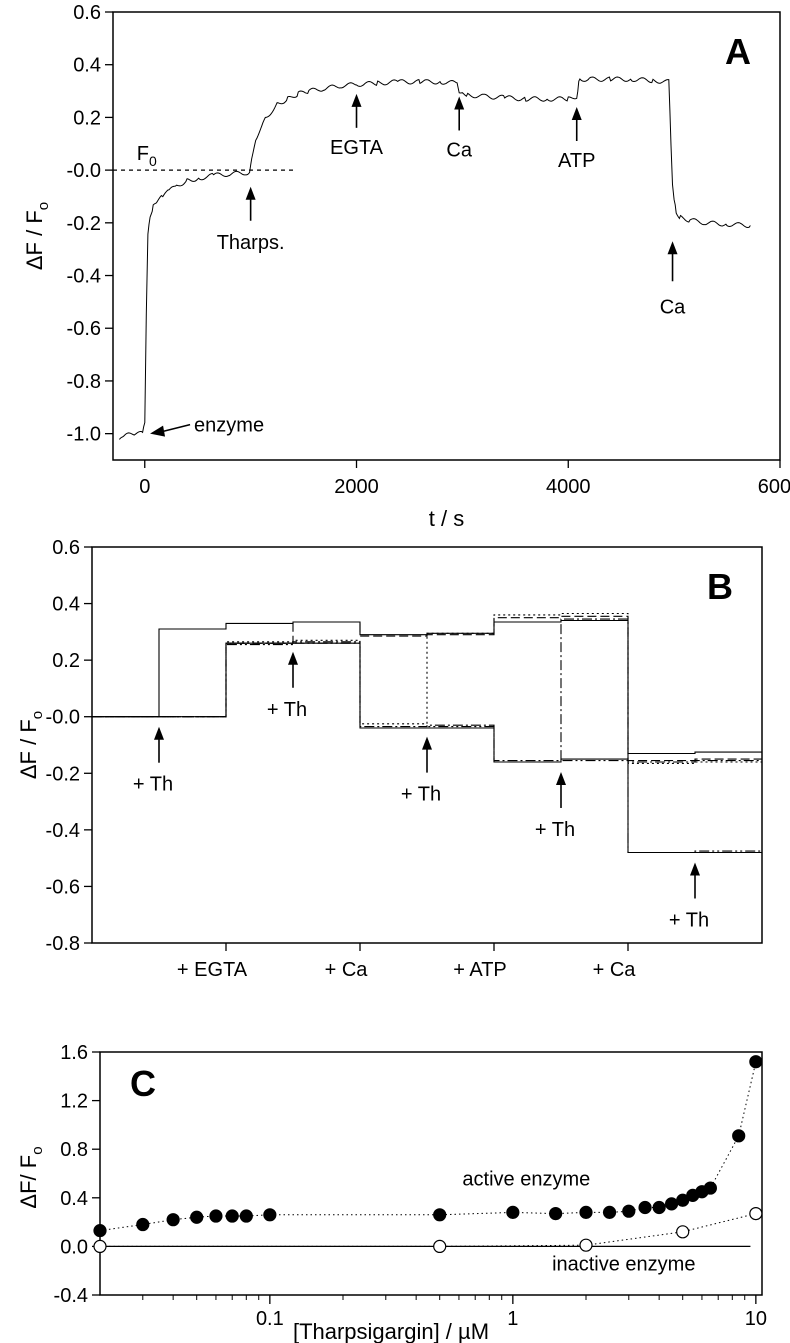 The height and width of the screenshot is (1343, 790). Describe the element at coordinates (695, 869) in the screenshot. I see `annotation-th-5-arrow-head` at that location.